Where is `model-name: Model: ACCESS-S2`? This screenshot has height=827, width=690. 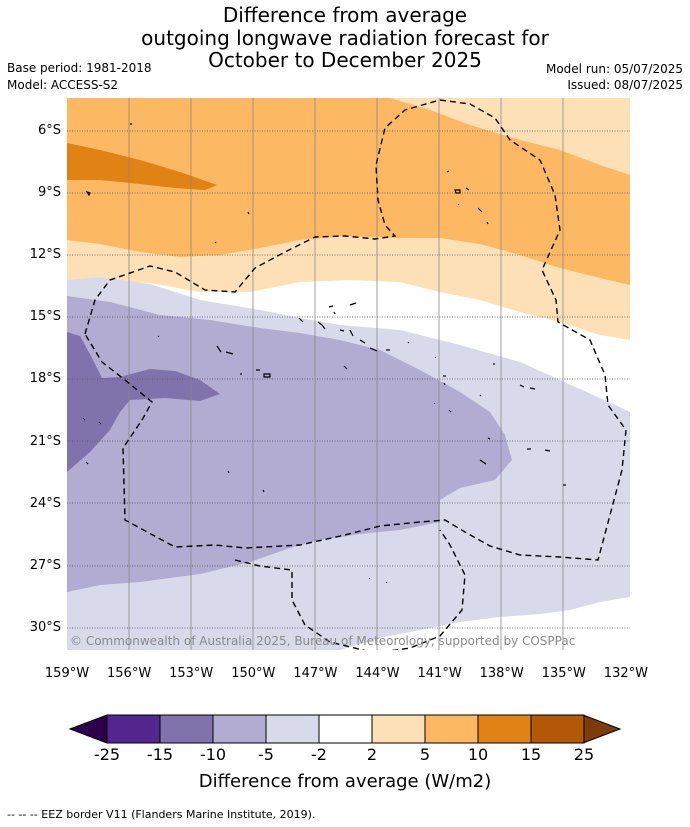
model-name: Model: ACCESS-S2 is located at coordinates (63, 85).